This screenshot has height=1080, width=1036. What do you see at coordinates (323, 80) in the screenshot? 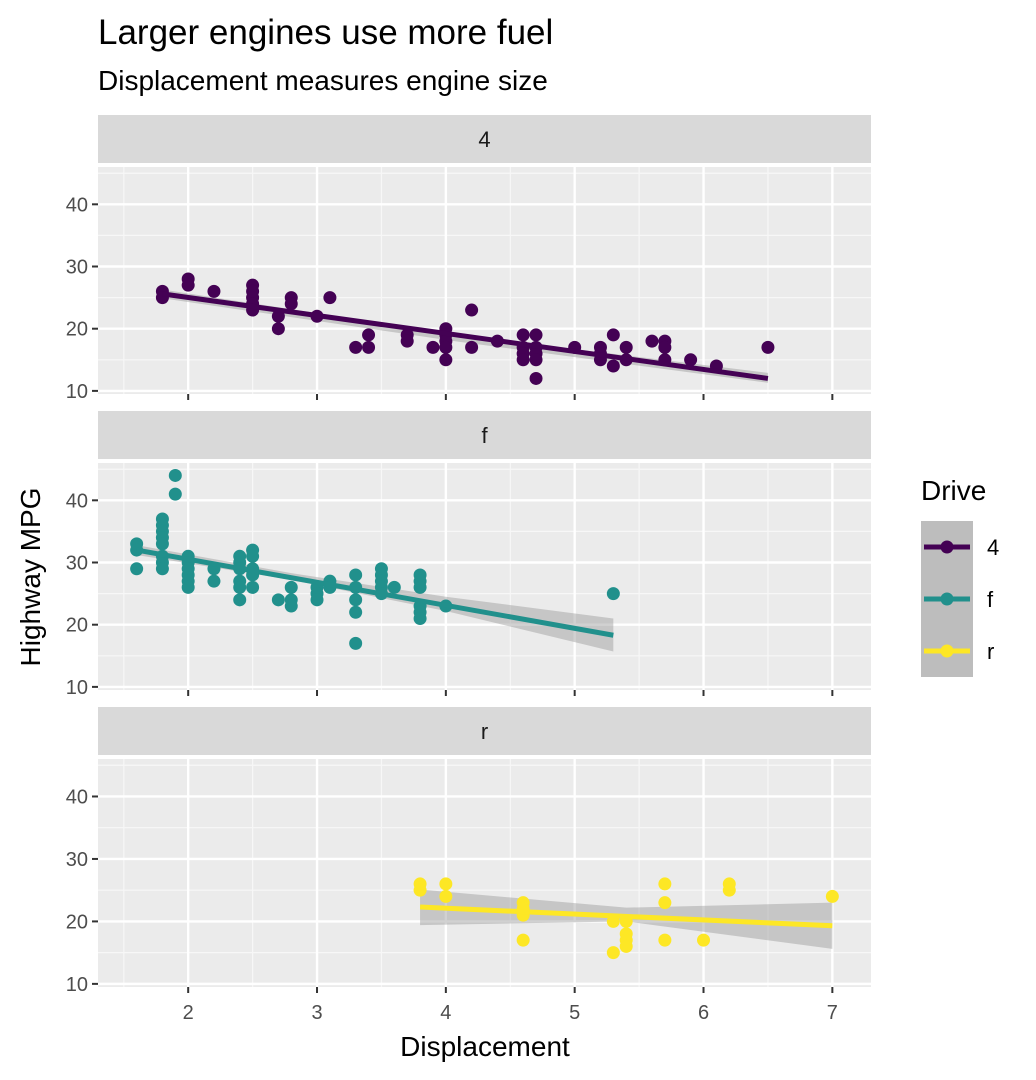
I see `chart-subtitle: Displacement measures engine size` at bounding box center [323, 80].